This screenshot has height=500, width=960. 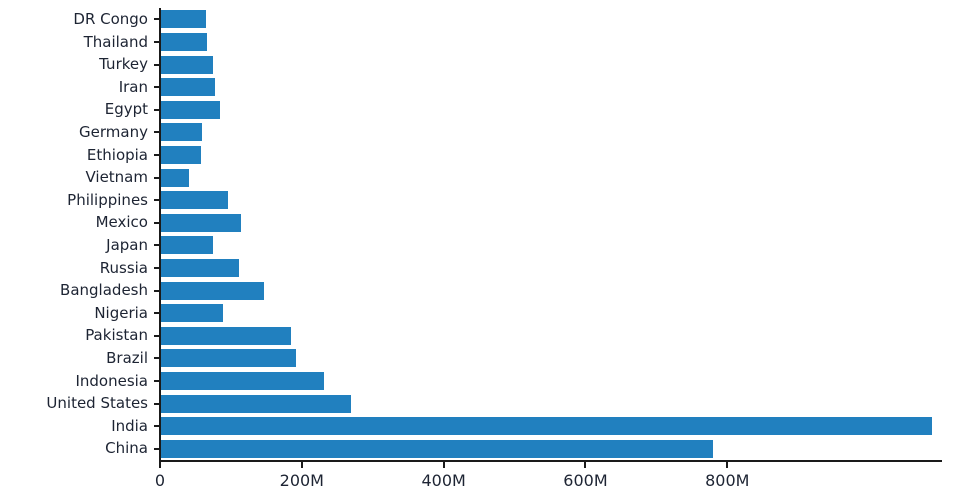 I want to click on category-label: Iran, so click(x=133, y=86).